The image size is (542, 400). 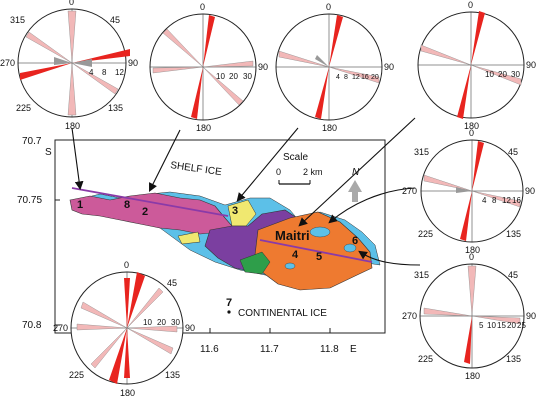 I want to click on scale-title: Scale, so click(x=295, y=157).